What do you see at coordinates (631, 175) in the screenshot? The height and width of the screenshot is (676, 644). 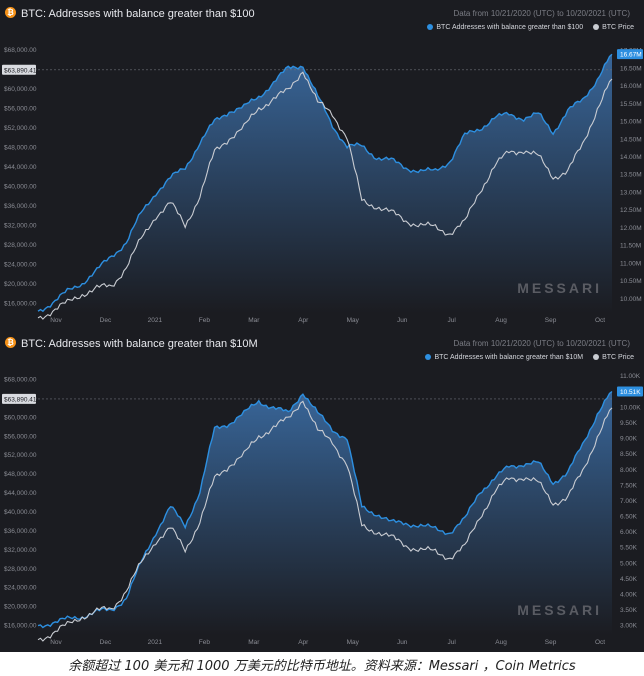 I see `y-right-tick-label: 13.50M` at bounding box center [631, 175].